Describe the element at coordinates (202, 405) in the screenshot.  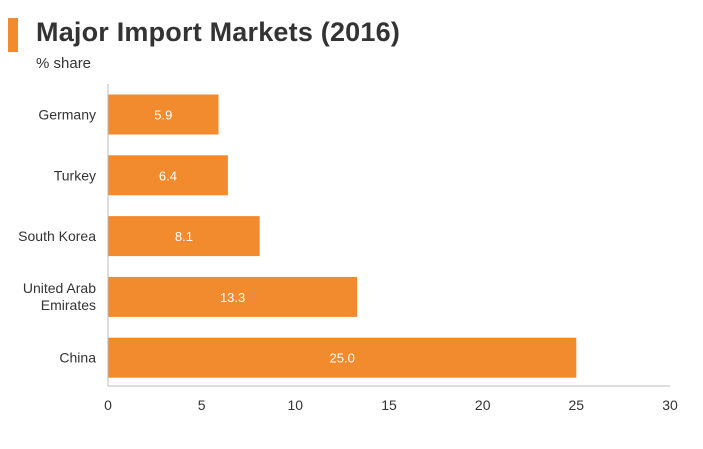
I see `x-tick-label: 5` at that location.